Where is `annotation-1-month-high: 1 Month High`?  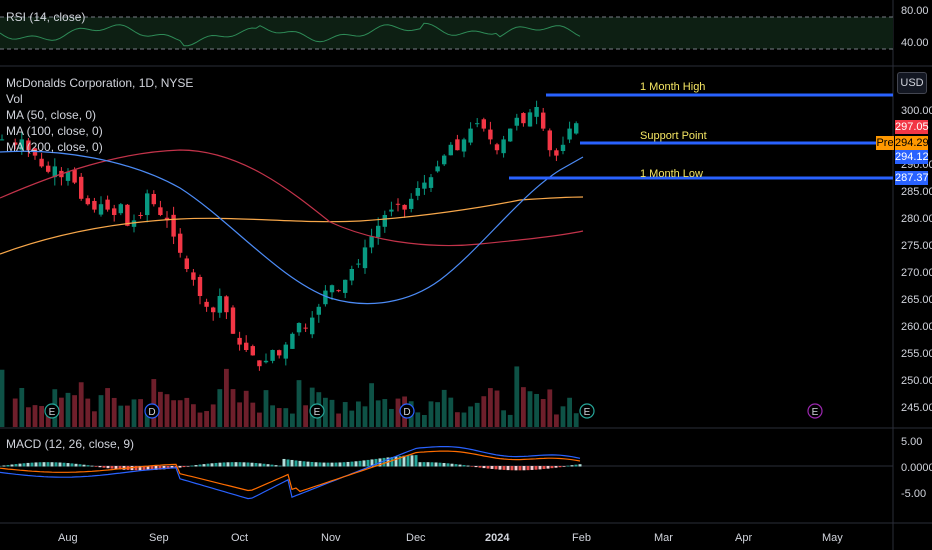 annotation-1-month-high: 1 Month High is located at coordinates (673, 87).